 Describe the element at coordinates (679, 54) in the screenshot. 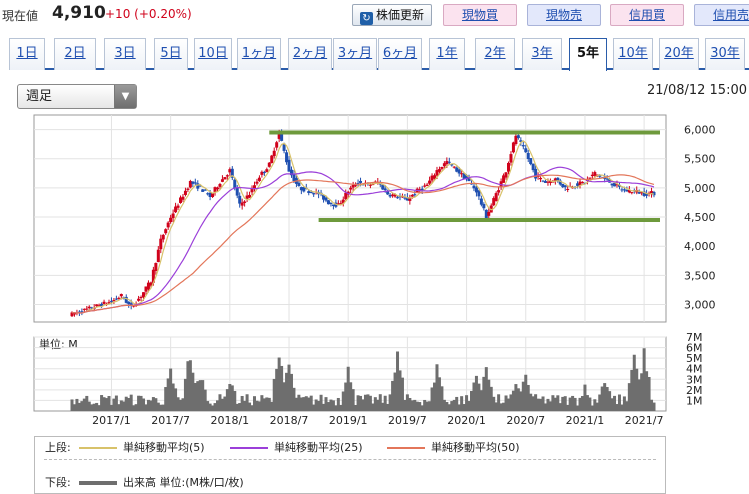

I see `tab-14: 20年` at that location.